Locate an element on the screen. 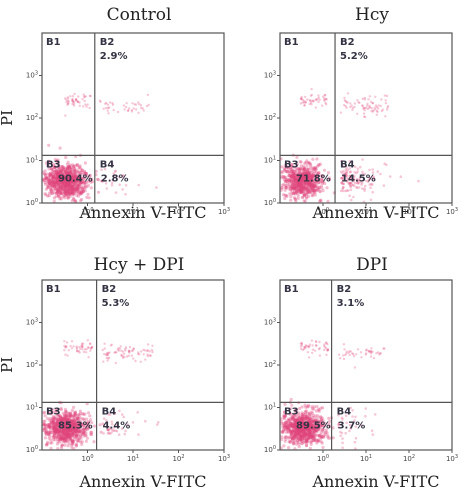  x-tick-label: 101 is located at coordinates (366, 458).